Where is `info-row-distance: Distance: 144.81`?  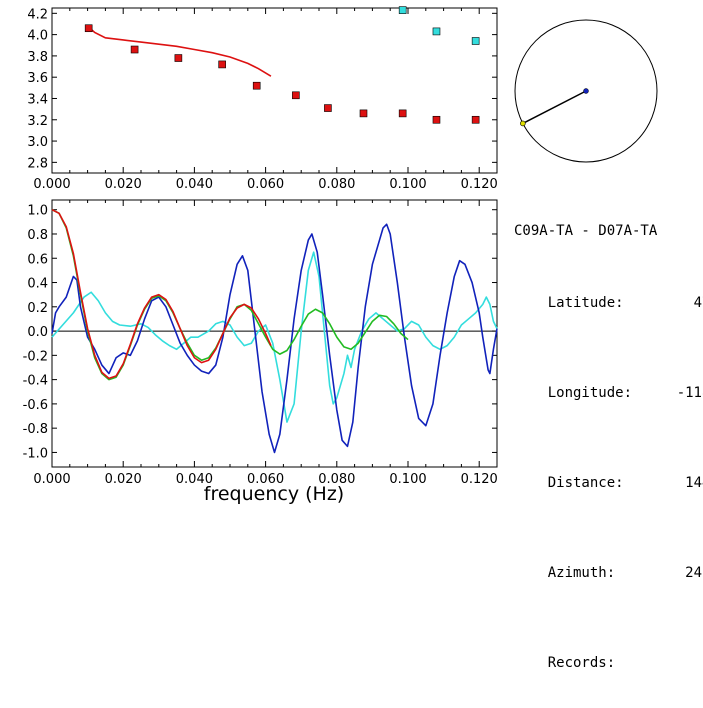
info-row-distance: Distance: 144.81 is located at coordinates (608, 483).